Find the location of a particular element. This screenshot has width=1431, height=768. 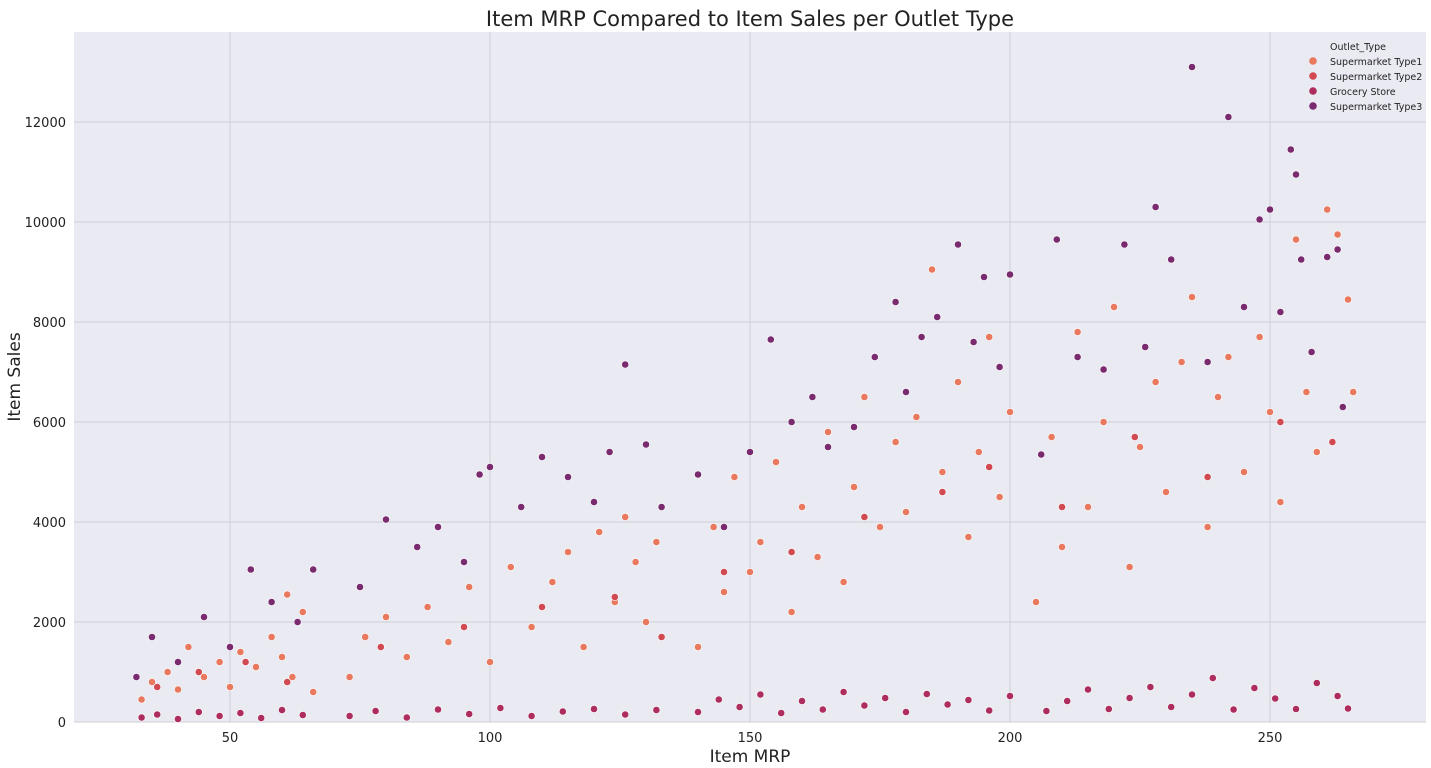

x-tick-label: 200 is located at coordinates (1010, 738).